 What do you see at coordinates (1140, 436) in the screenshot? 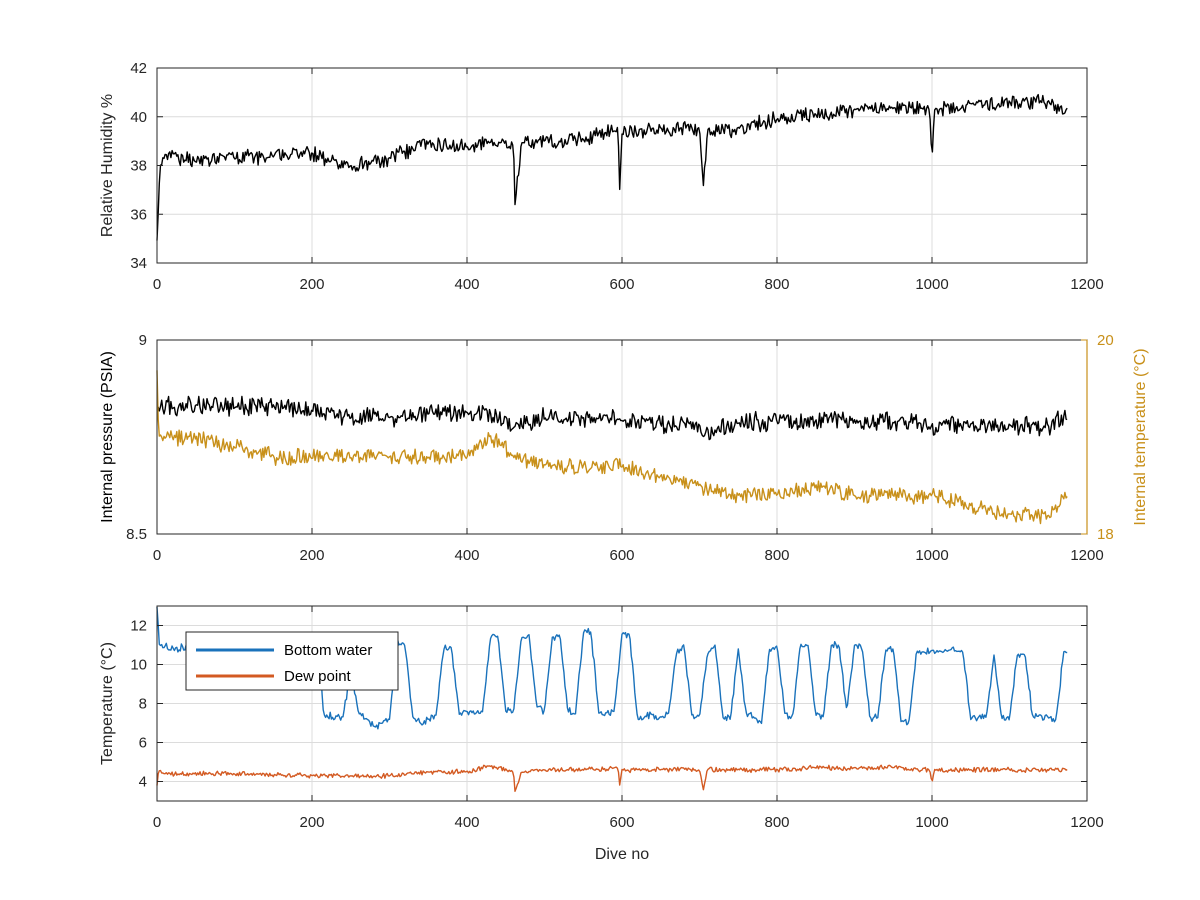
I see `internal-temperature-y-axis-label: Internal temperature (°C)` at bounding box center [1140, 436].